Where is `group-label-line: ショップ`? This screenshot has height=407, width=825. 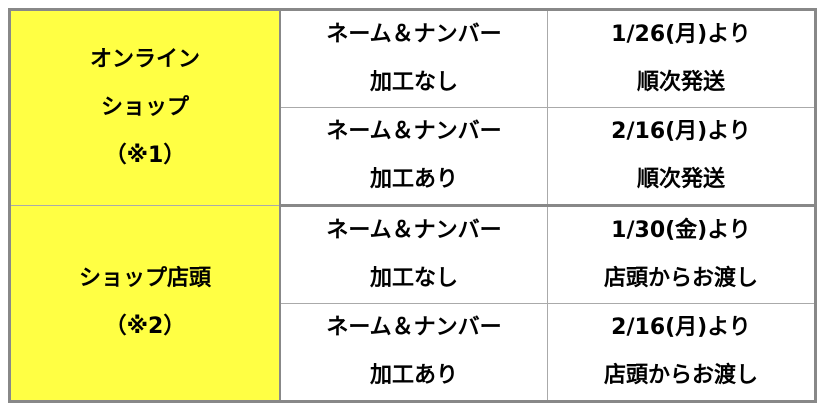 group-label-line: ショップ is located at coordinates (144, 107).